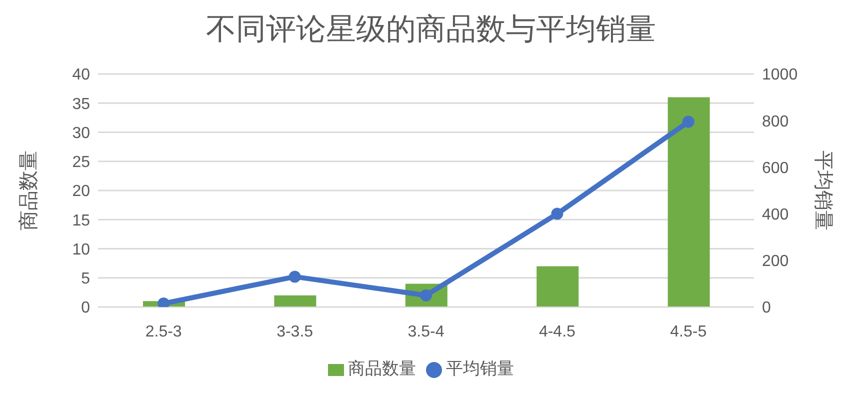  I want to click on y2-tick-label: 800, so click(775, 121).